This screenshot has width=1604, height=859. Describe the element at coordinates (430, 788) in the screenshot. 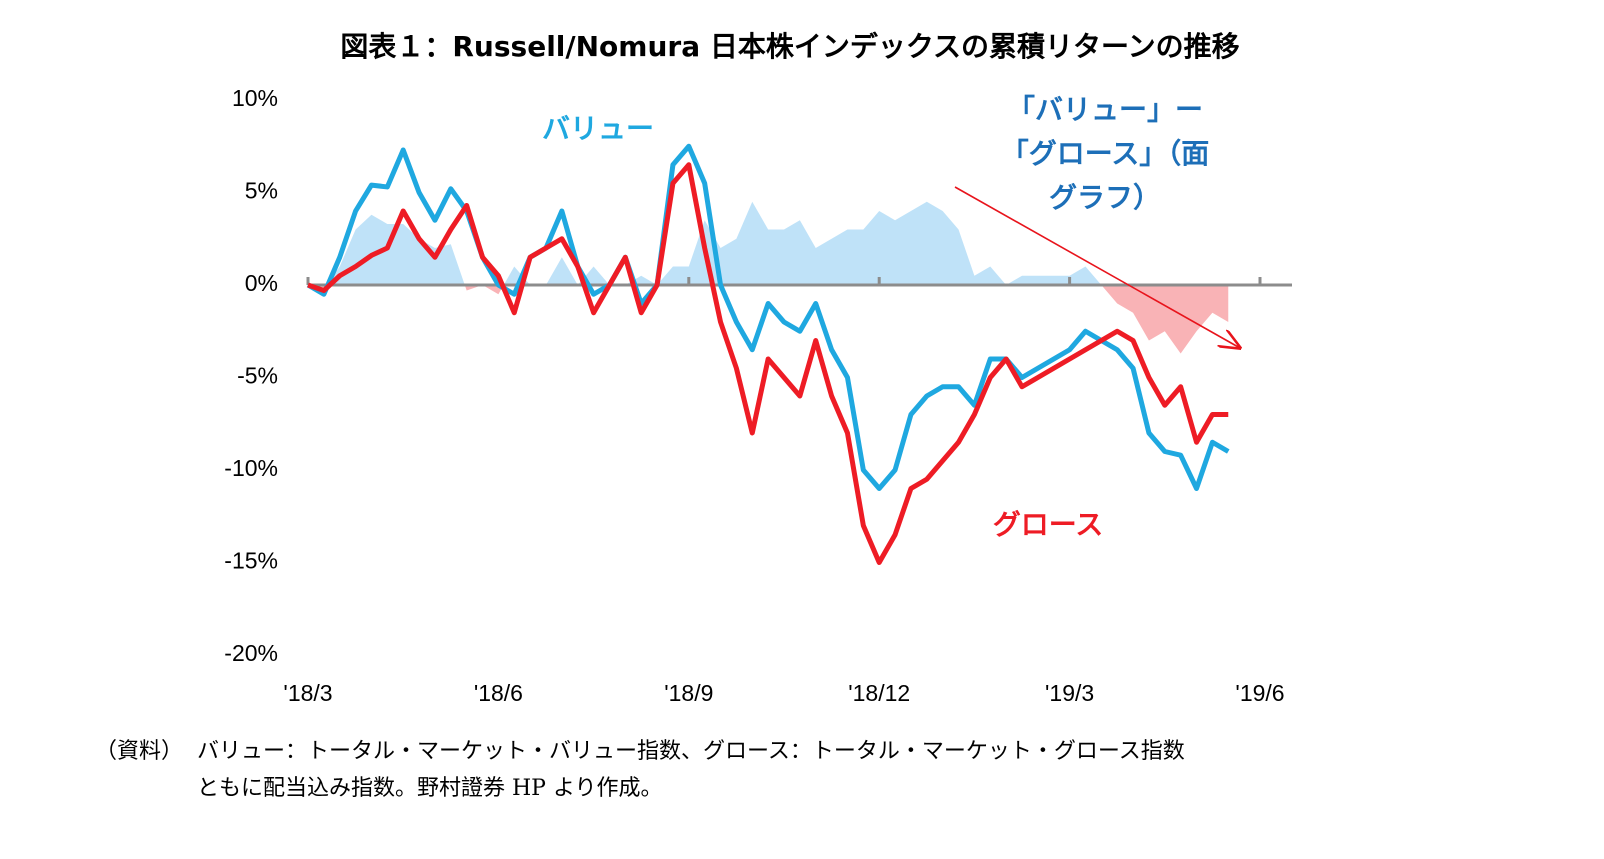

I see `source-line: ともに配当込み指数。野村證券 HP より作成。` at that location.